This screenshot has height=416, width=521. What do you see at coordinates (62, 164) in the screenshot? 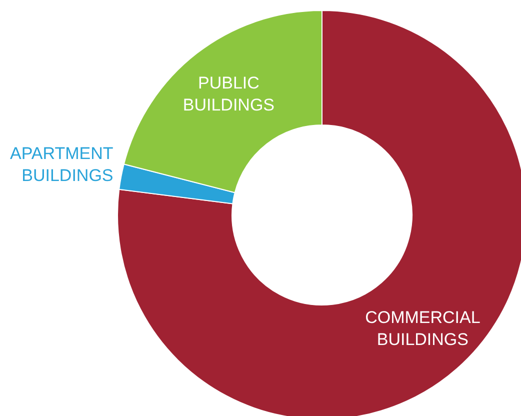
I see `slice-label: APARTMENT BUILDINGS` at bounding box center [62, 164].